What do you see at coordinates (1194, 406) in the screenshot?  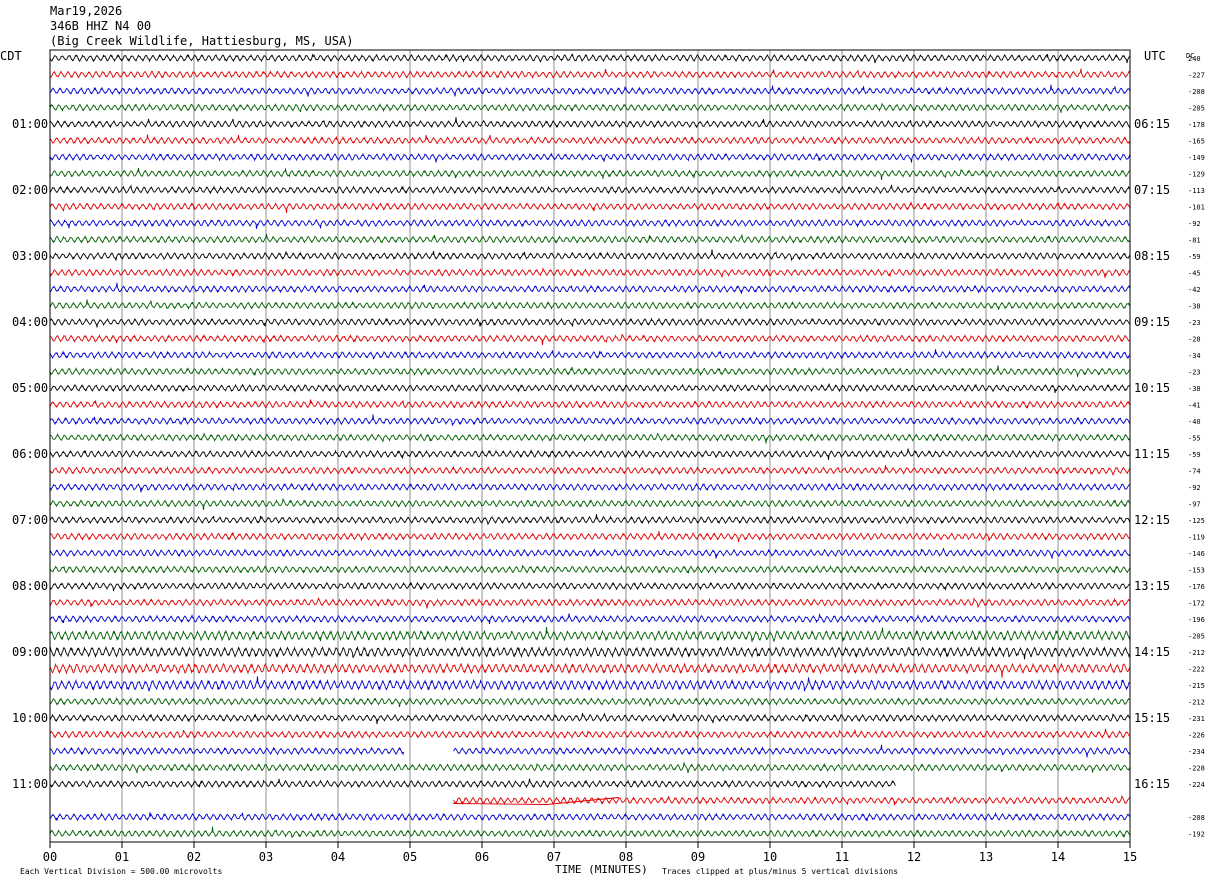 I see `dc-offset-label: -41` at bounding box center [1194, 406].